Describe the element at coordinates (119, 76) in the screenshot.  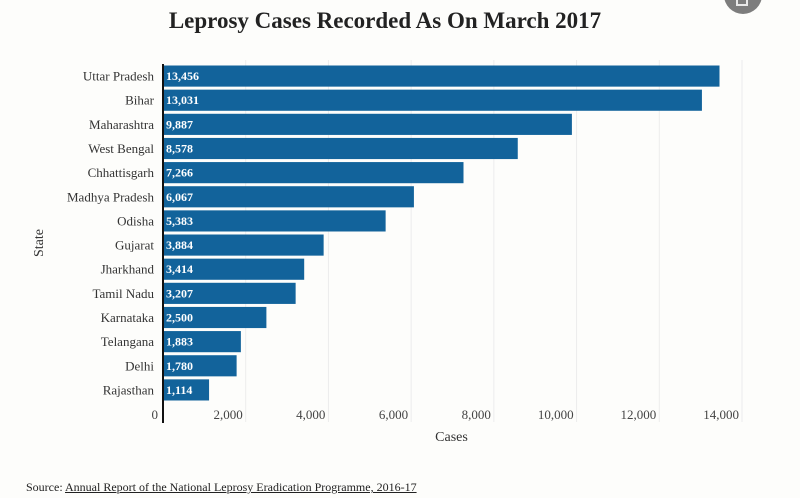
I see `category-label: Uttar Pradesh` at that location.